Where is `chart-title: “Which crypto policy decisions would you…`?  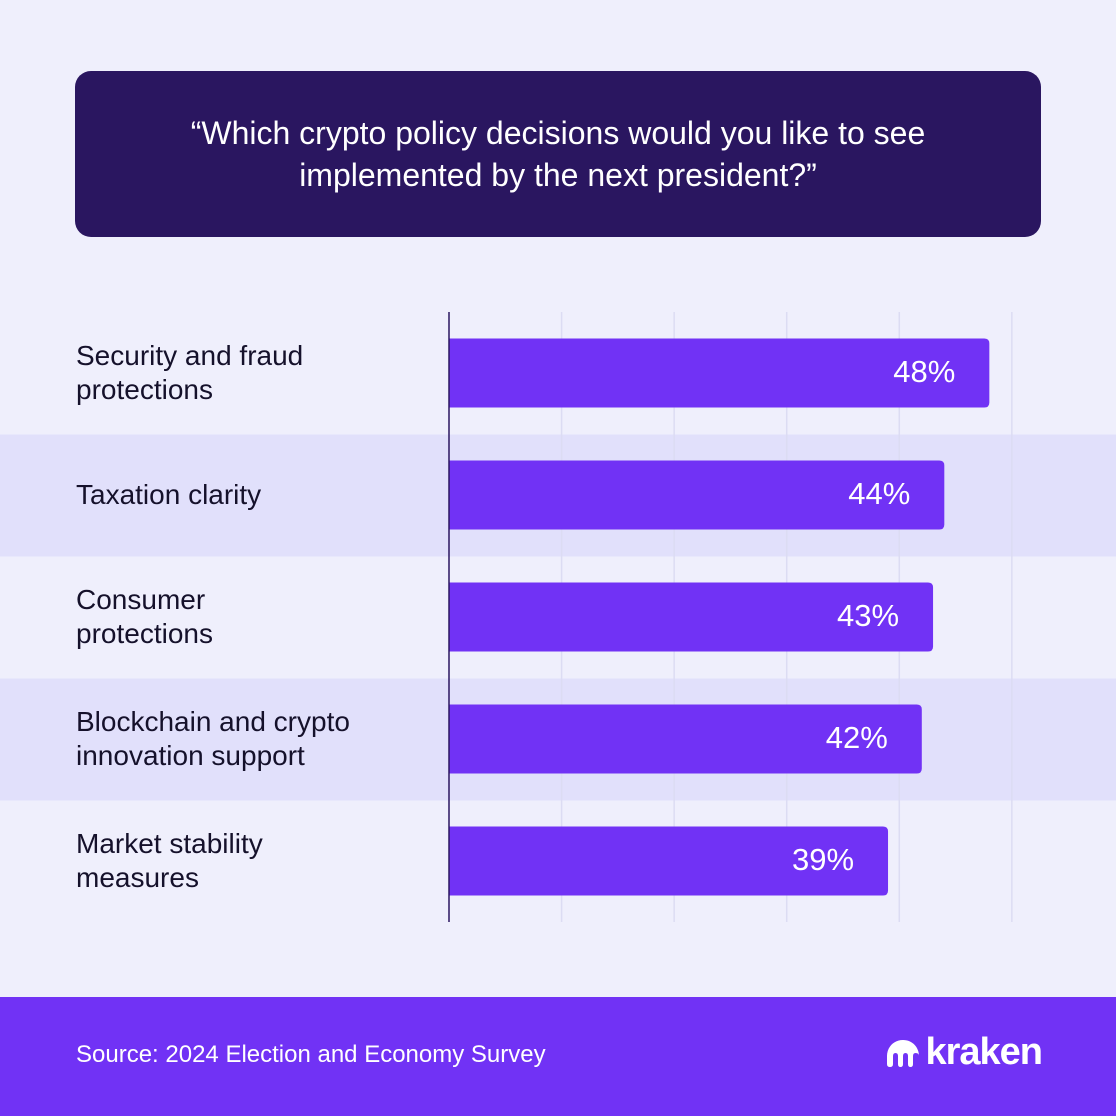
chart-title: “Which crypto policy decisions would you… is located at coordinates (558, 154).